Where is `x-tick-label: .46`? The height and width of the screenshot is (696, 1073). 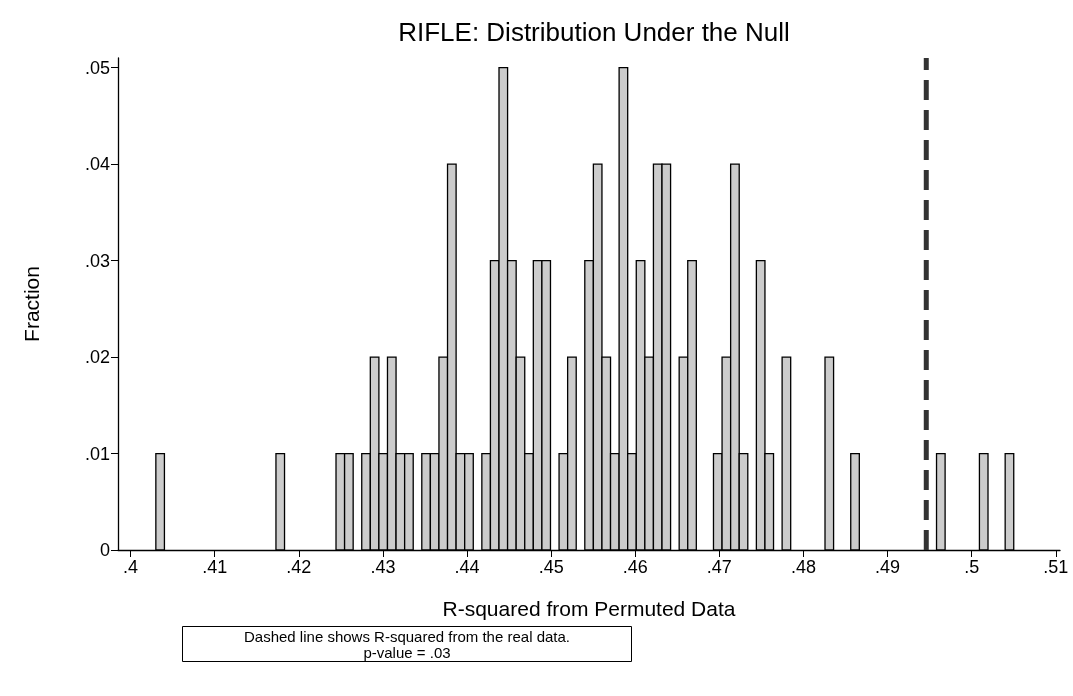 x-tick-label: .46 is located at coordinates (635, 567).